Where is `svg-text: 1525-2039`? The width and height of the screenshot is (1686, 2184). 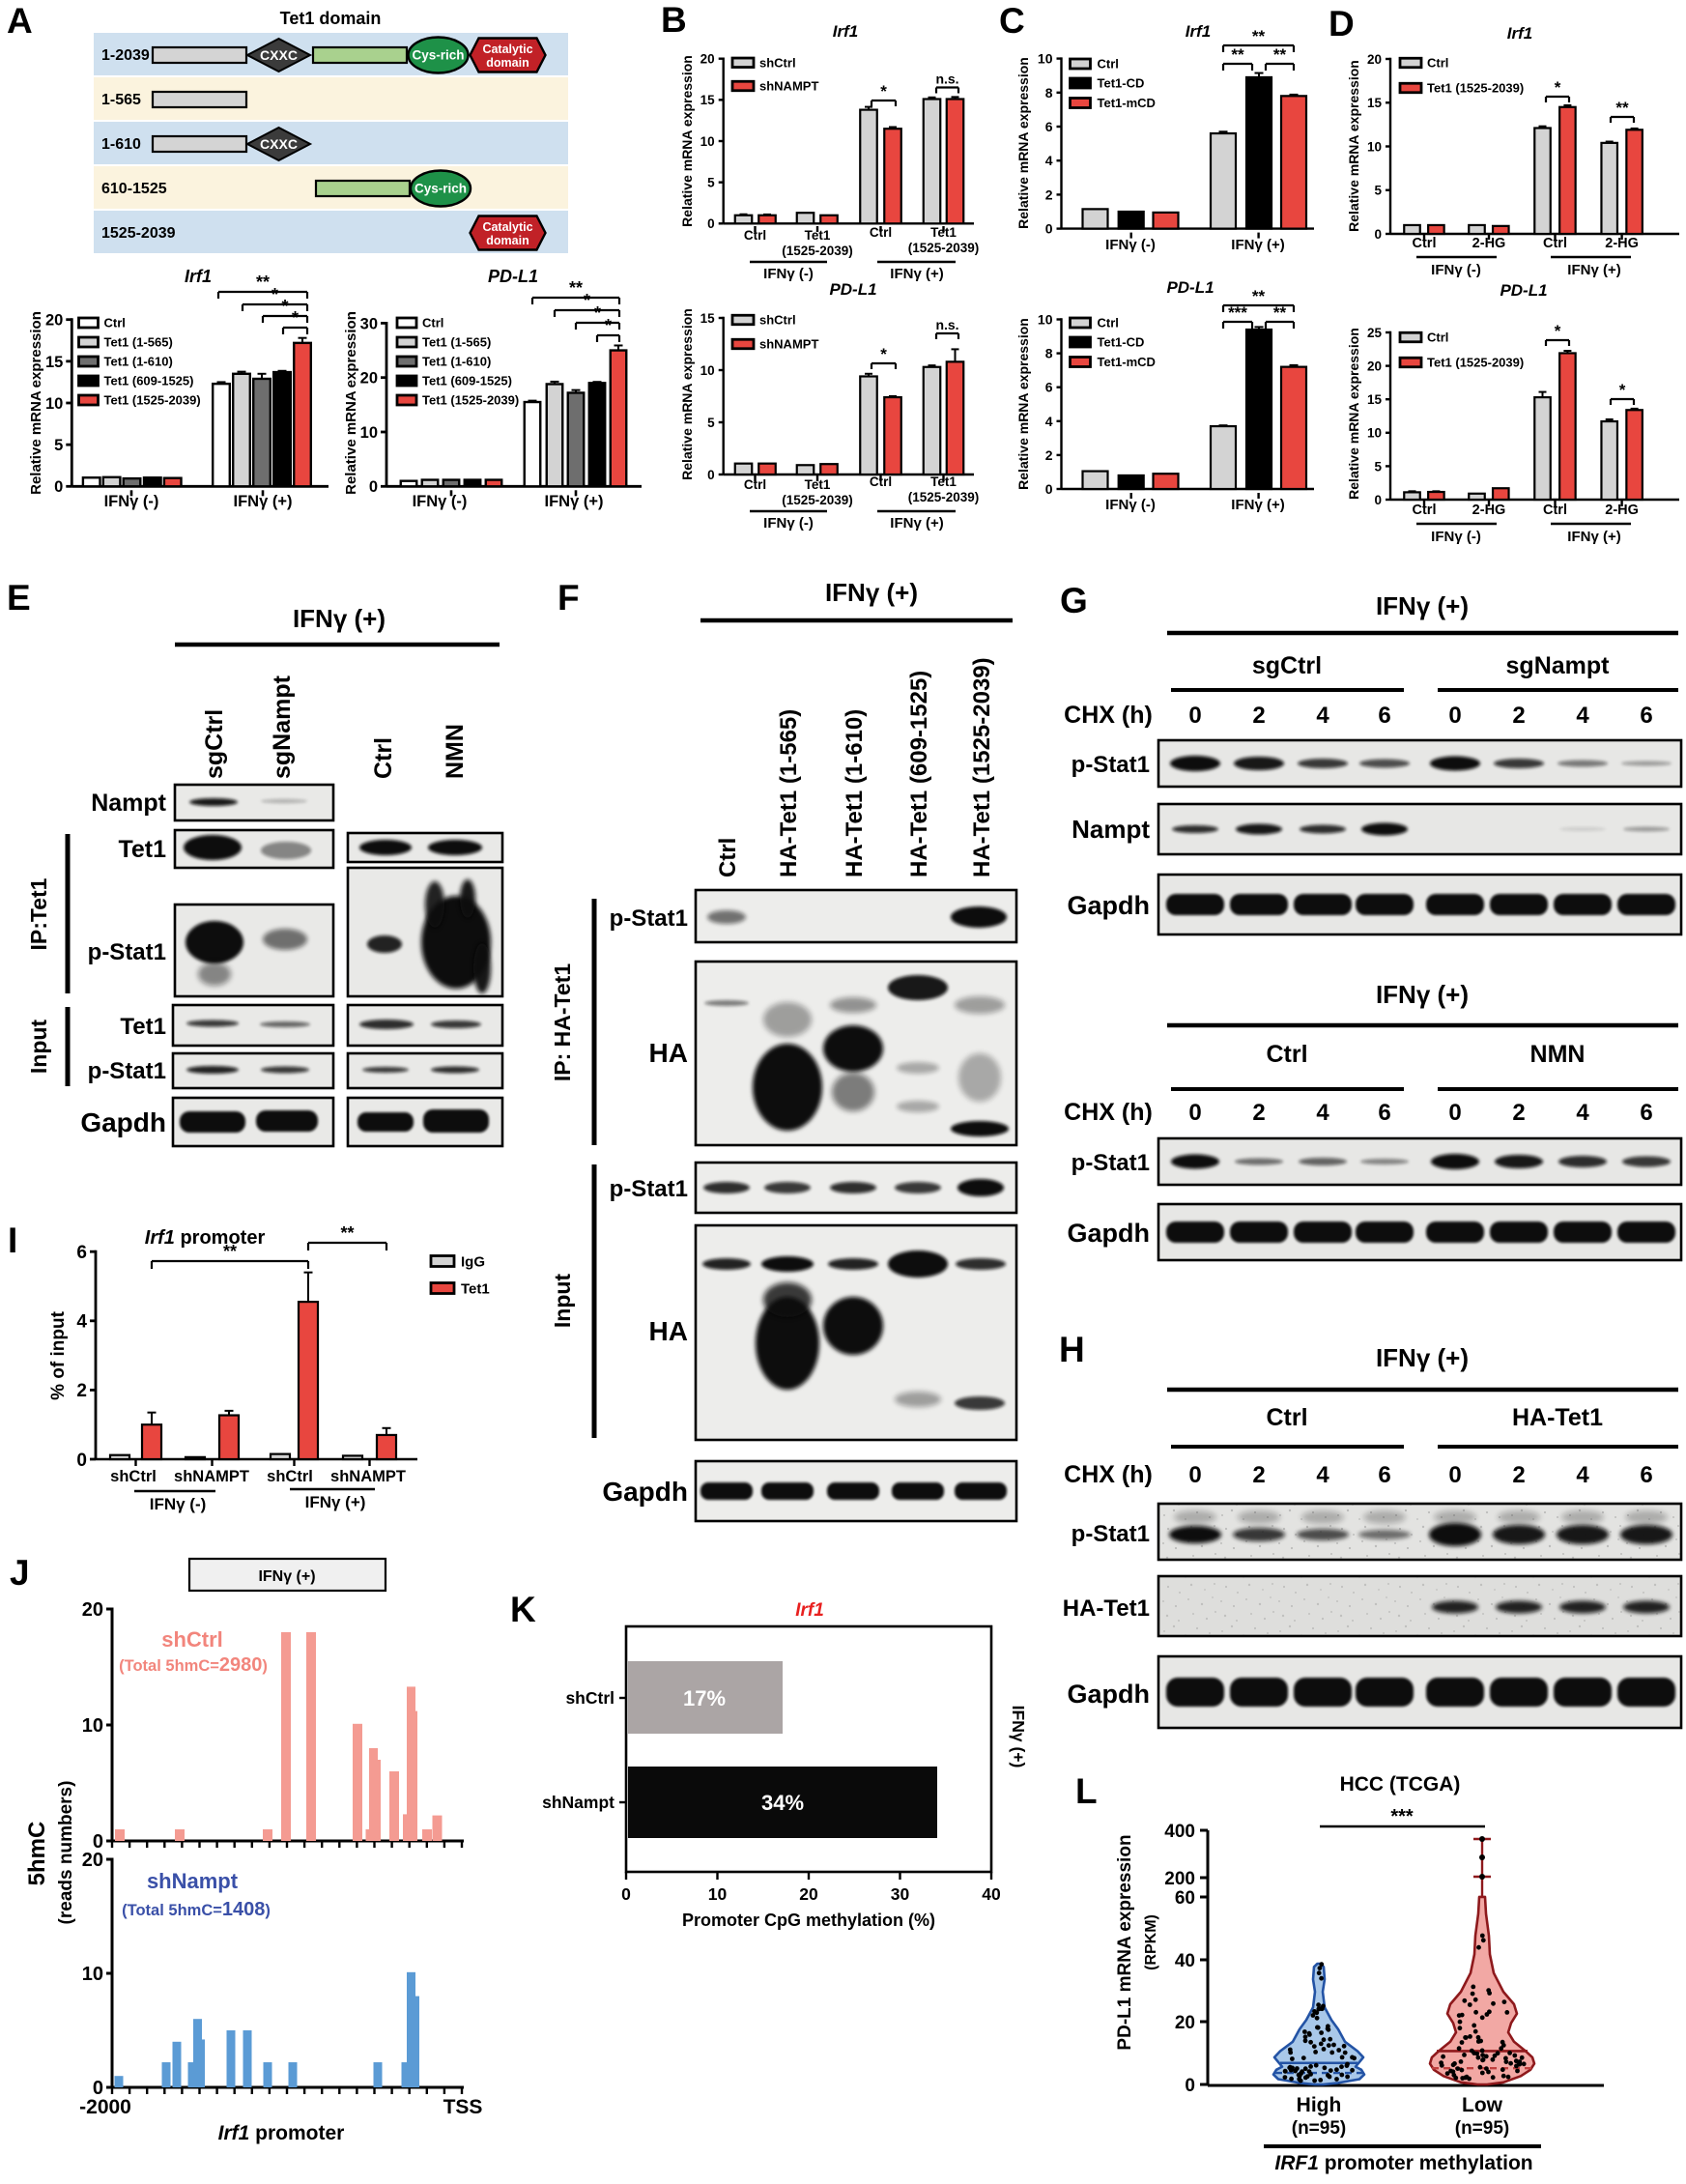 svg-text: 1525-2039 is located at coordinates (138, 234).